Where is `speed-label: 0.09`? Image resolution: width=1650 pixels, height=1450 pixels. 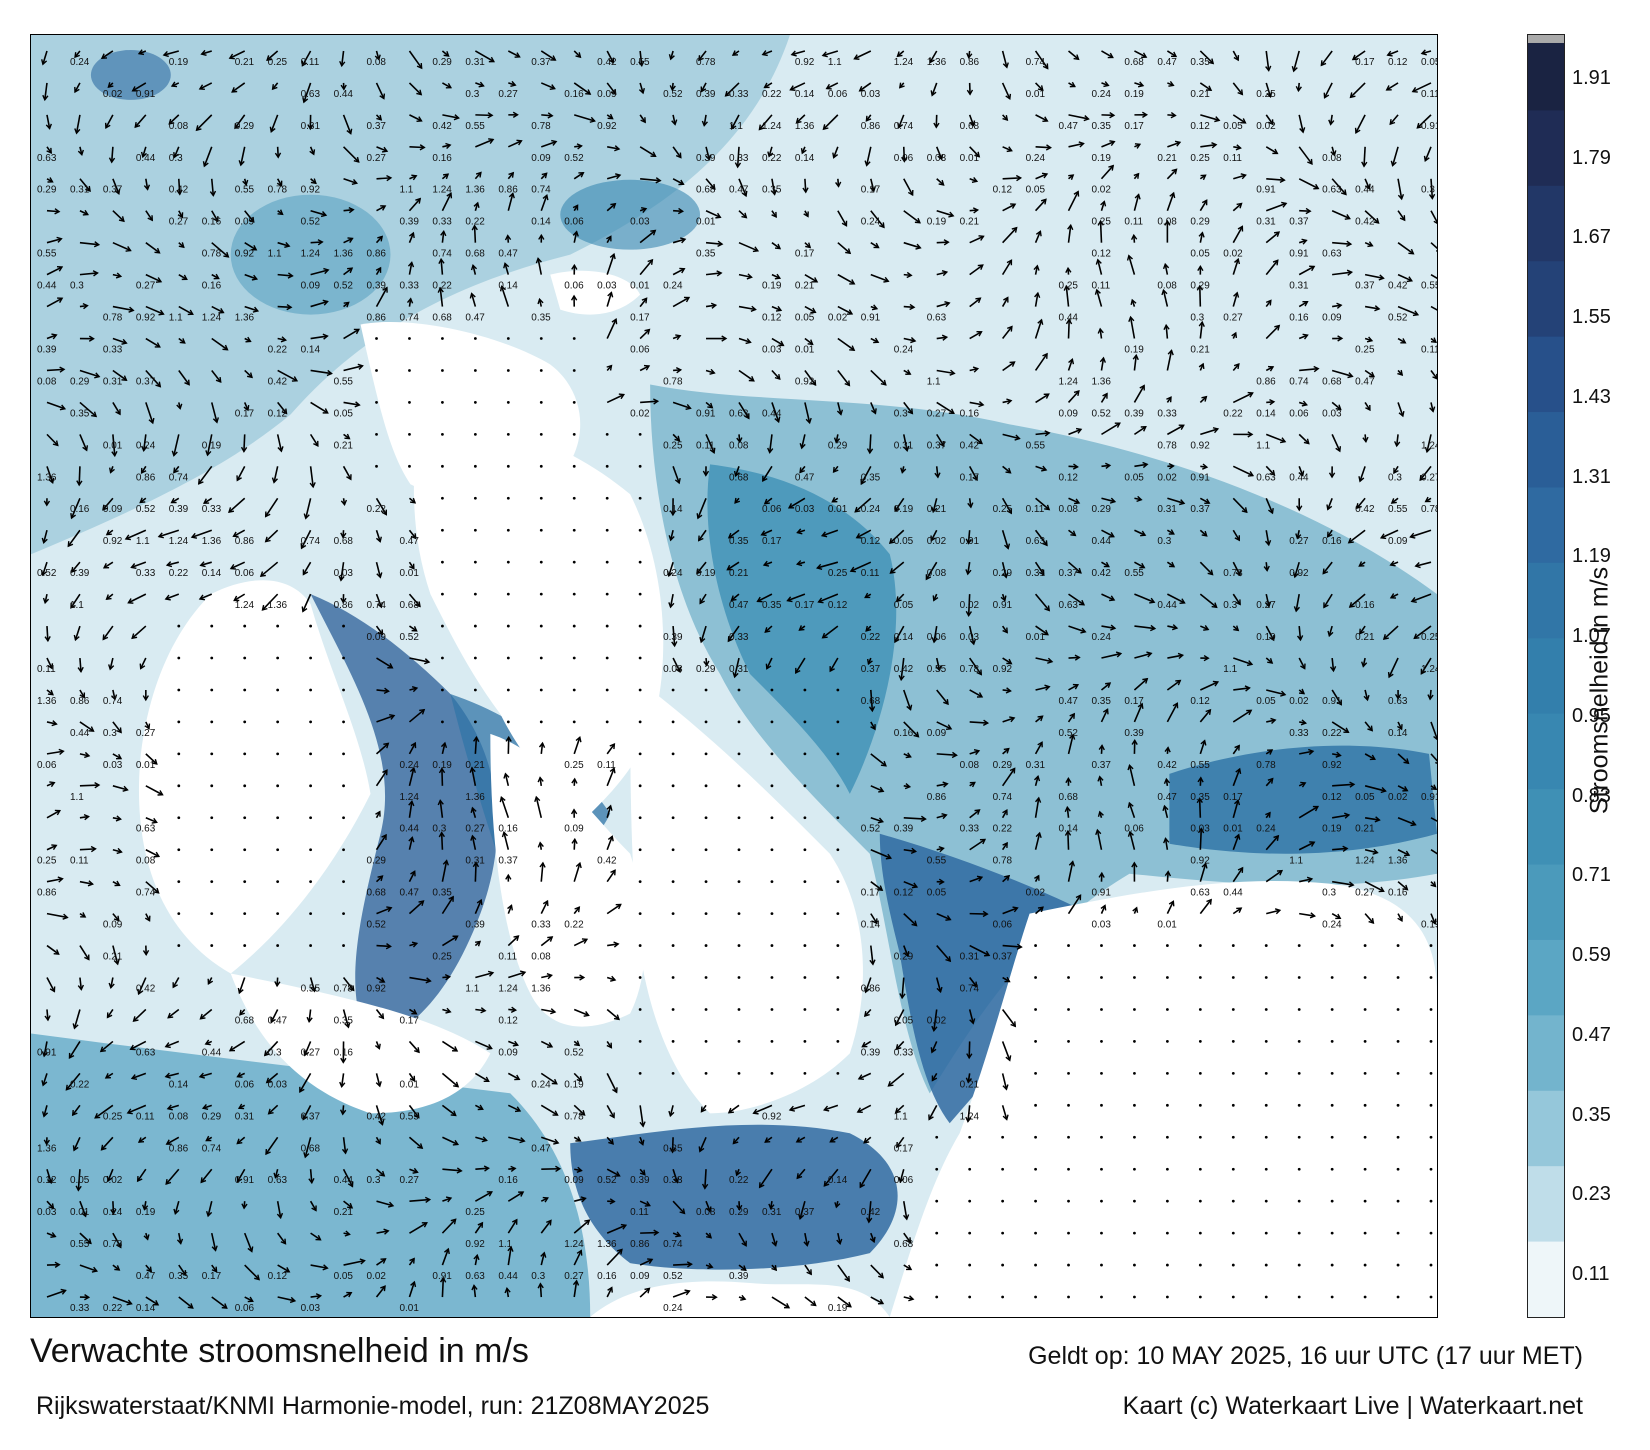 speed-label: 0.09 is located at coordinates (607, 94).